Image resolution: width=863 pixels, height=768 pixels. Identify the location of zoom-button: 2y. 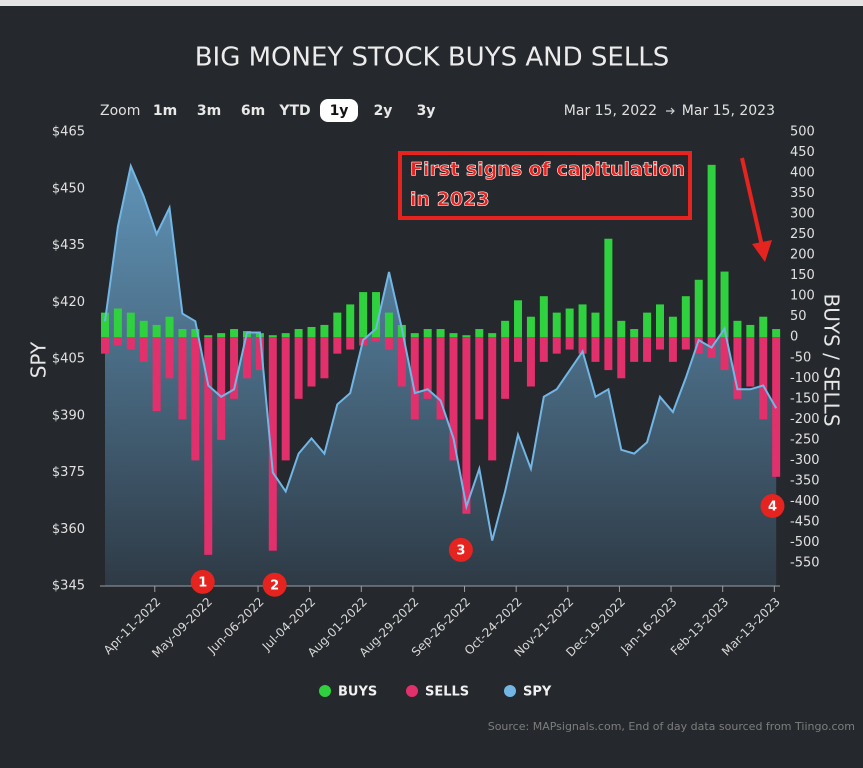
(383, 111).